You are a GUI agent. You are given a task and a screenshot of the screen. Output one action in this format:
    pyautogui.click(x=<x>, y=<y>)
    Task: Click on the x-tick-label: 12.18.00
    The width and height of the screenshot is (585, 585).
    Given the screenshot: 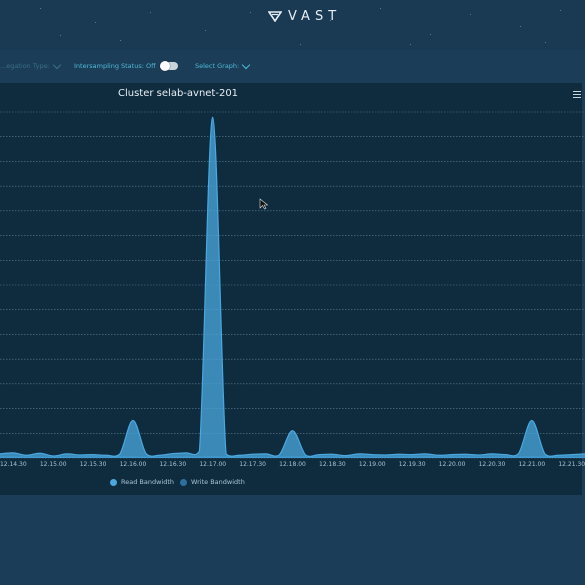 What is the action you would take?
    pyautogui.click(x=292, y=464)
    